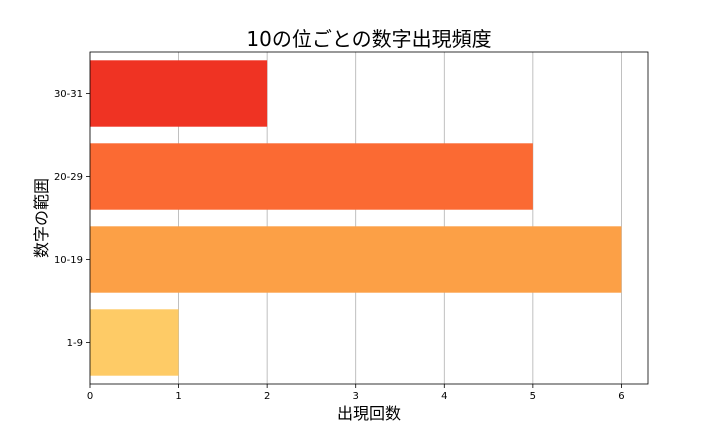 The height and width of the screenshot is (437, 720). I want to click on x-tick-label: 6, so click(621, 396).